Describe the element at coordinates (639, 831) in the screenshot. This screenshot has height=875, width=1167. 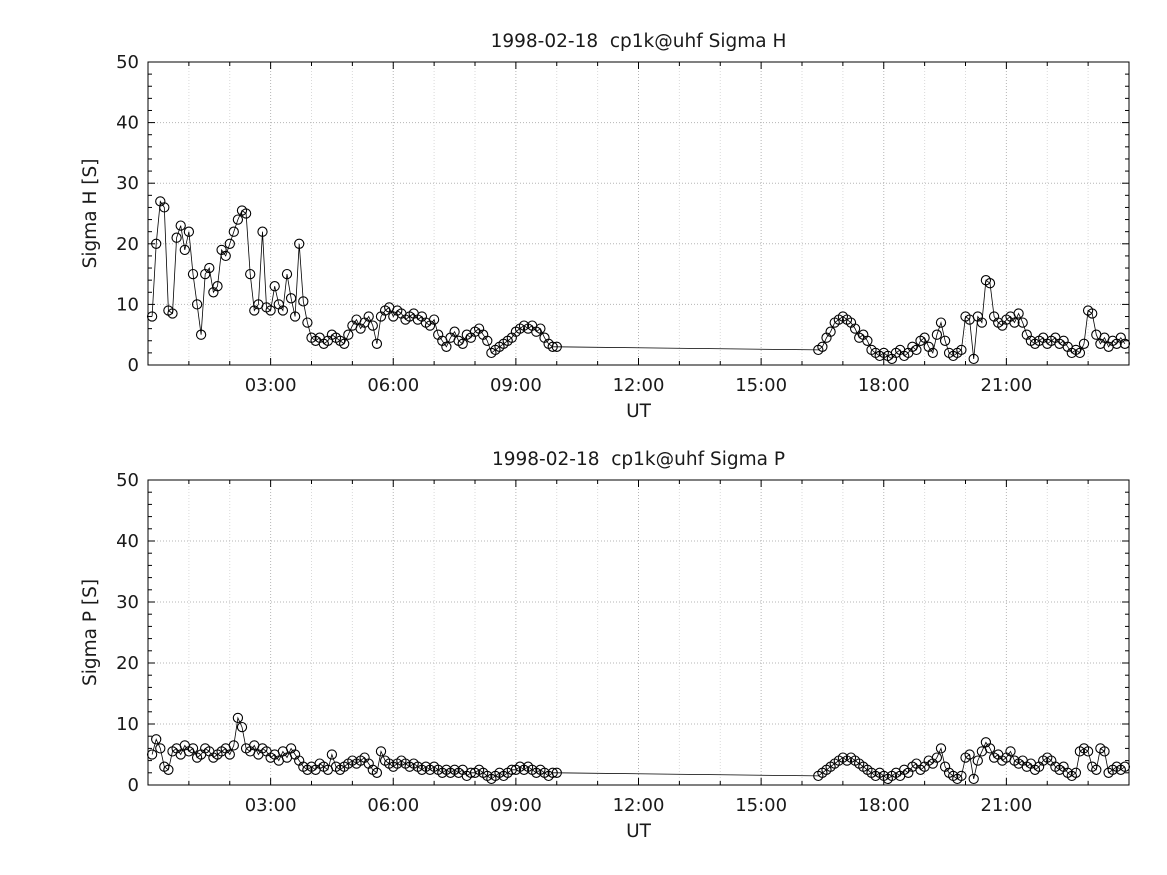
I see `x-axis-label: UT` at that location.